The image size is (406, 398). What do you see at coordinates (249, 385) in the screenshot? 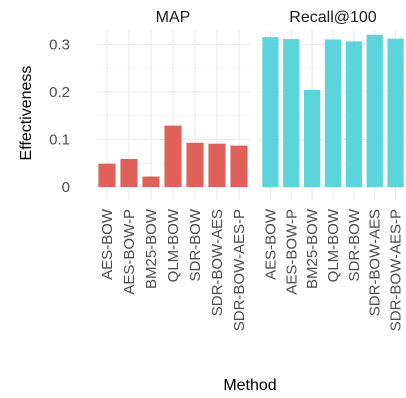
I see `x-axis-title: Method` at bounding box center [249, 385].